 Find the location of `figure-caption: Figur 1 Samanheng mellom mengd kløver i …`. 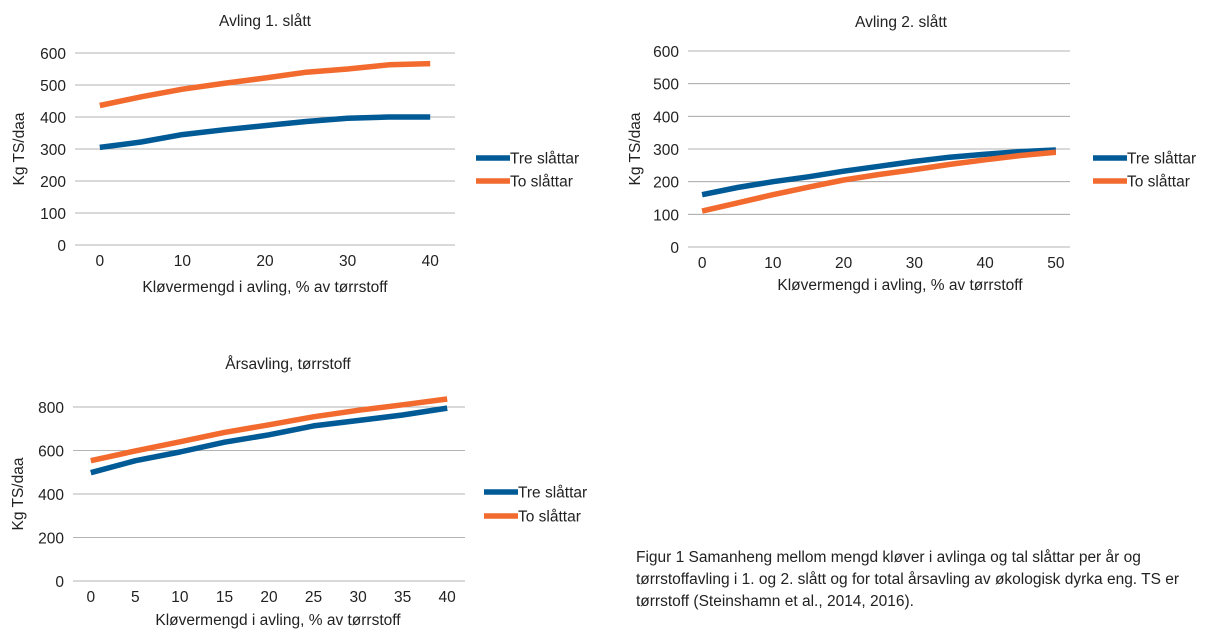

figure-caption: Figur 1 Samanheng mellom mengd kløver i … is located at coordinates (908, 579).